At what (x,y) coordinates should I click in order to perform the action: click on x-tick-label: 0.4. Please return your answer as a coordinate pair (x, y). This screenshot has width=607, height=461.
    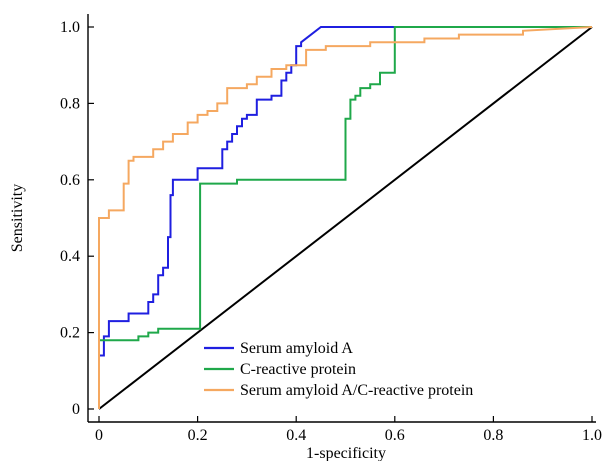
    Looking at the image, I should click on (296, 435).